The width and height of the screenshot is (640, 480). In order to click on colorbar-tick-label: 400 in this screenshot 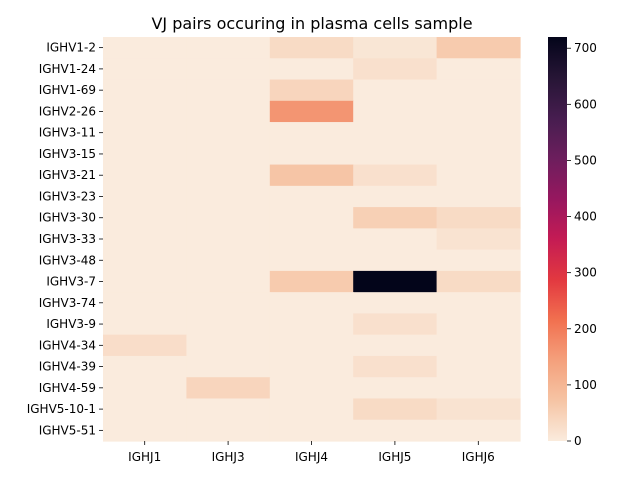, I will do `click(585, 217)`.